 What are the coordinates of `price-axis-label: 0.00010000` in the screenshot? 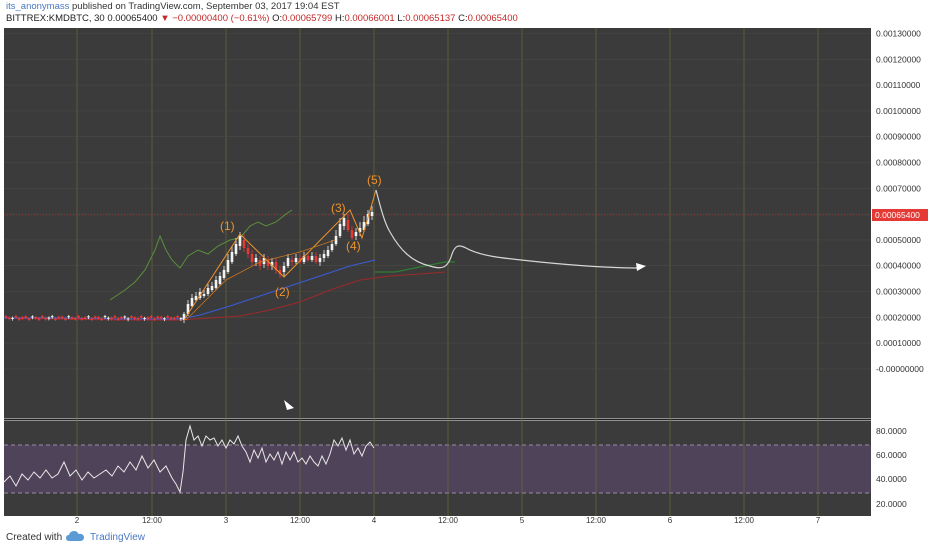 It's located at (898, 343).